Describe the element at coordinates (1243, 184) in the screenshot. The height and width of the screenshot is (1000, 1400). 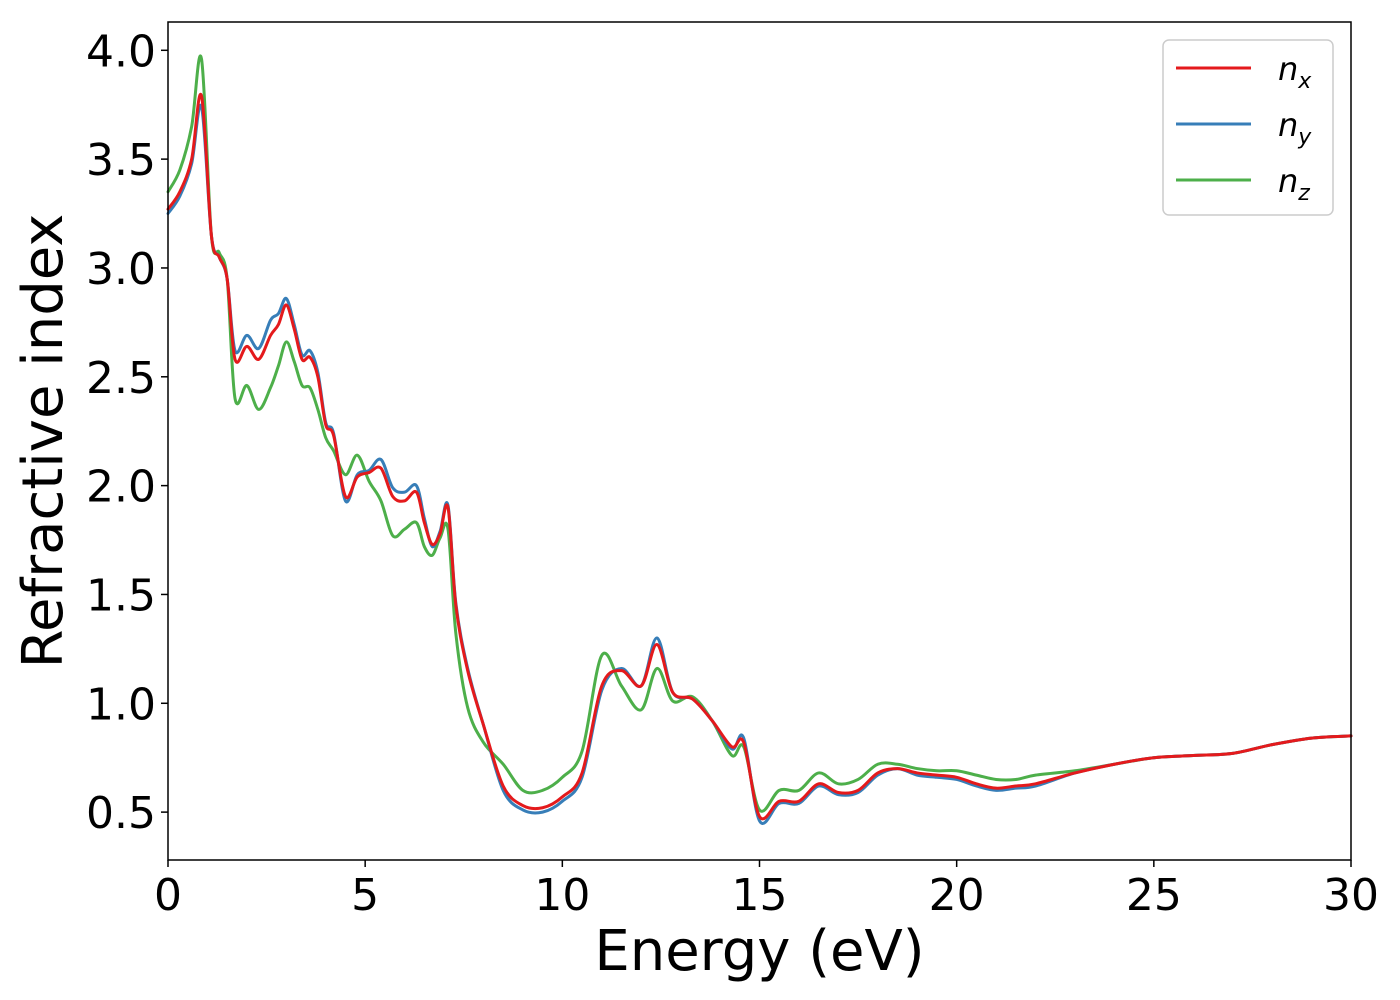
I see `legend-entry-nz: nz` at that location.